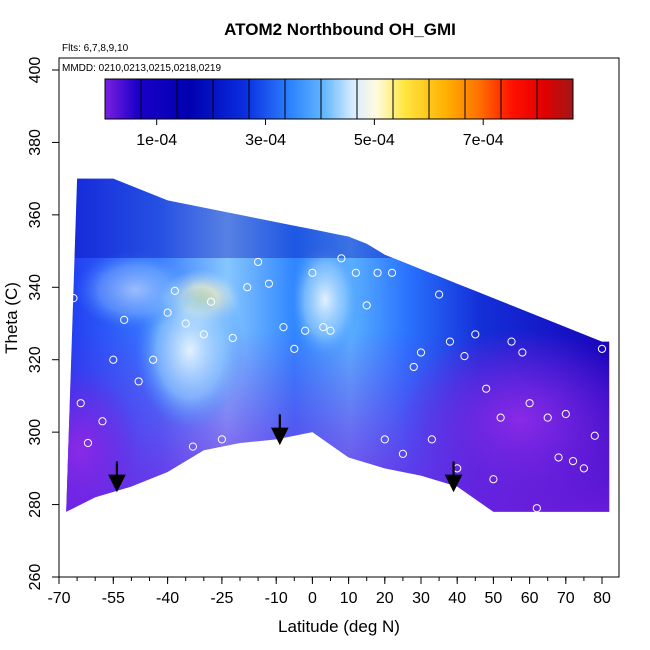 Image resolution: width=650 pixels, height=650 pixels. I want to click on colorbar-tick-label: 1e-04, so click(156, 140).